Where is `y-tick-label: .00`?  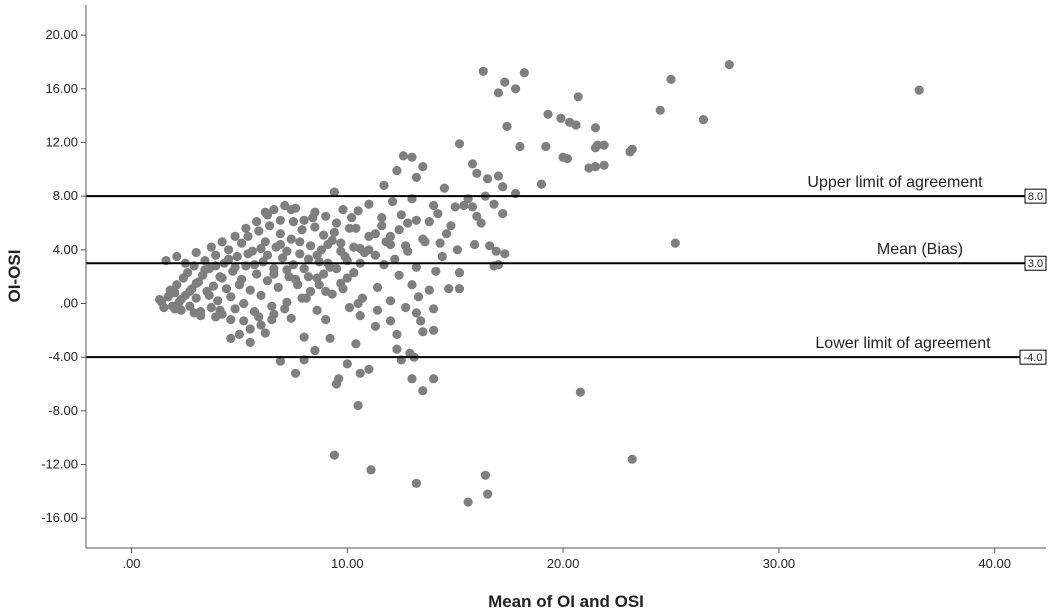
y-tick-label: .00 is located at coordinates (69, 303).